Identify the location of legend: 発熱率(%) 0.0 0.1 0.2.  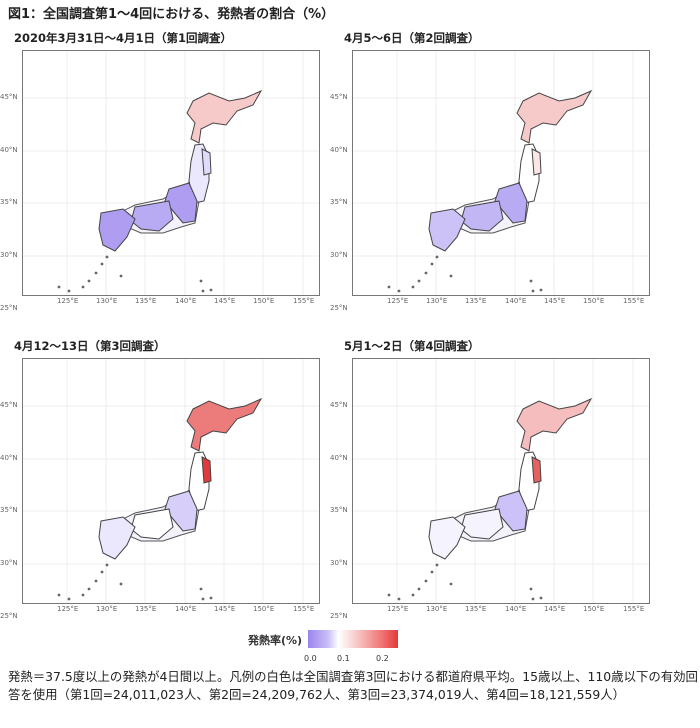
(368, 647).